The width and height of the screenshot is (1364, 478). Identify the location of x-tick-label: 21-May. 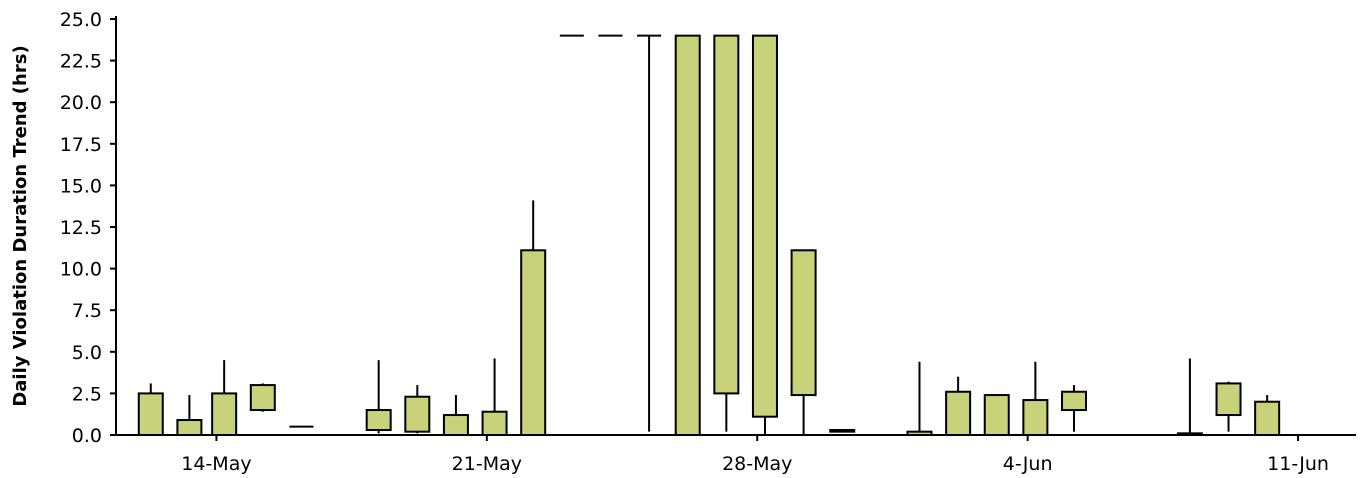
(487, 464).